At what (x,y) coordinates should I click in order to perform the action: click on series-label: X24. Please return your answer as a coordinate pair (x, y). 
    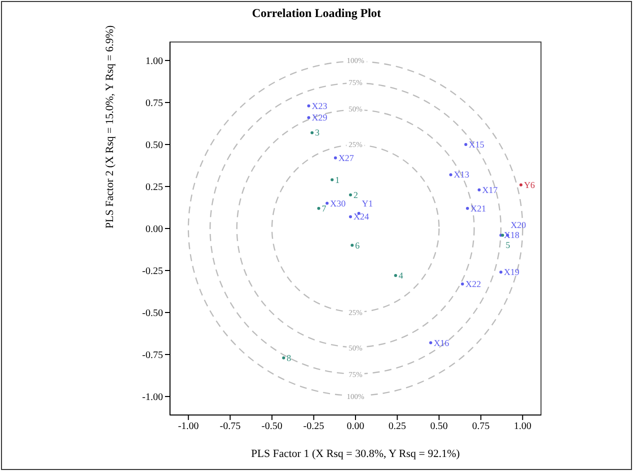
    Looking at the image, I should click on (361, 217).